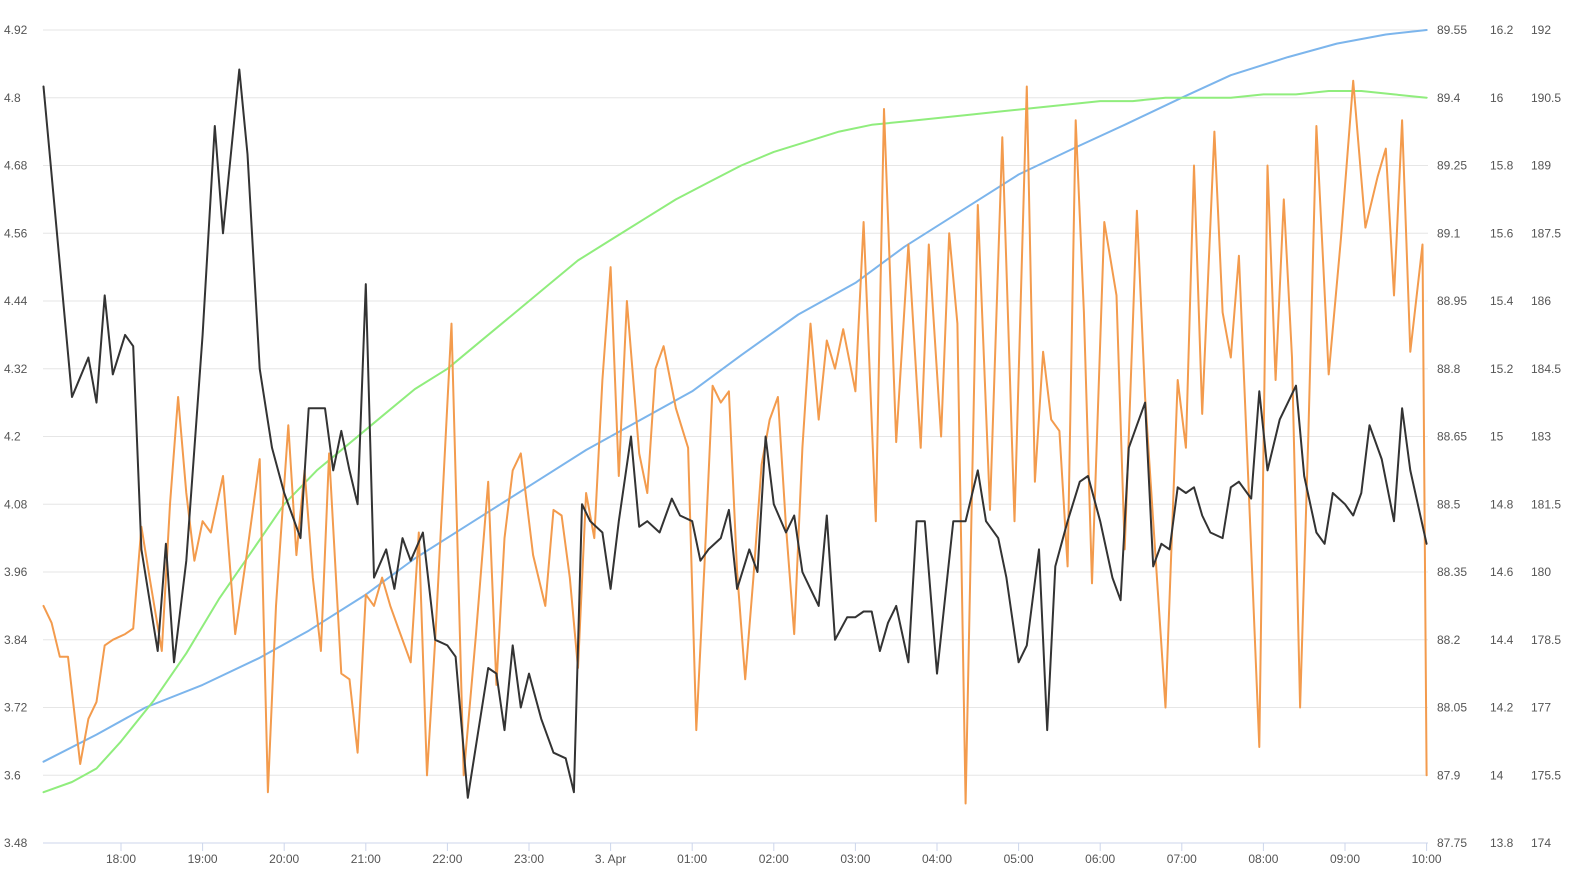 Image resolution: width=1571 pixels, height=876 pixels. What do you see at coordinates (1541, 843) in the screenshot?
I see `y-right-3-tick-label: 174` at bounding box center [1541, 843].